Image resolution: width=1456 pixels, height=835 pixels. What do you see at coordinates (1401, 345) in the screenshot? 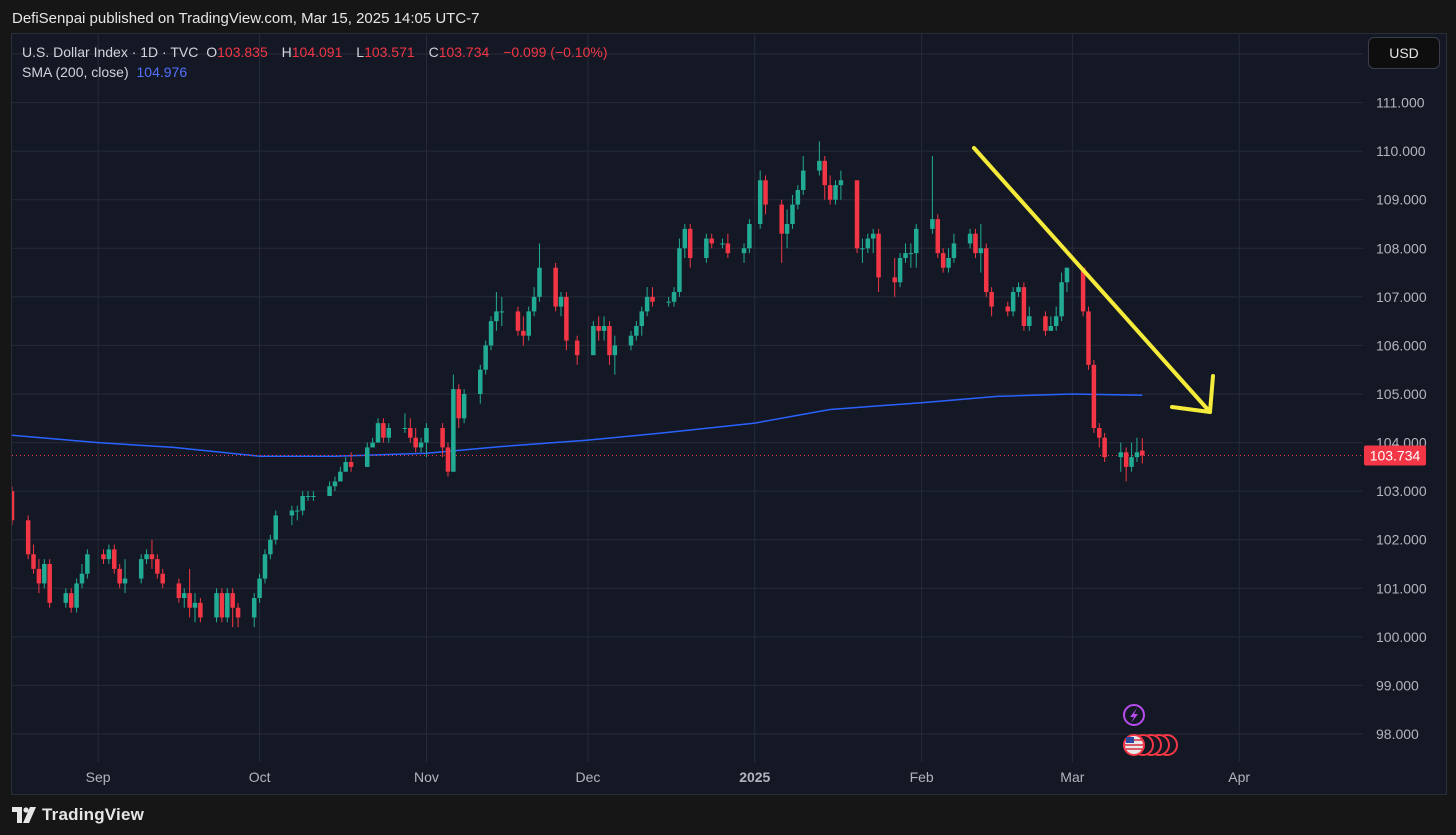
I see `y-tick-label: 106.000` at bounding box center [1401, 345].